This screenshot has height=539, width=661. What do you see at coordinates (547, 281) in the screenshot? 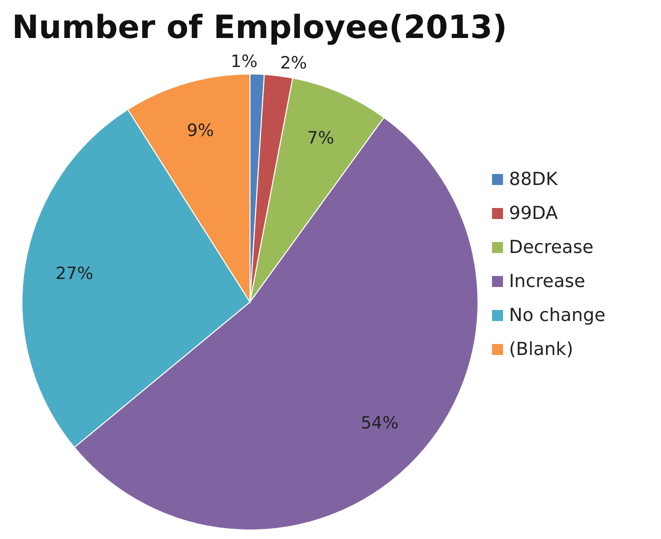
I see `legend-label: Increase` at bounding box center [547, 281].